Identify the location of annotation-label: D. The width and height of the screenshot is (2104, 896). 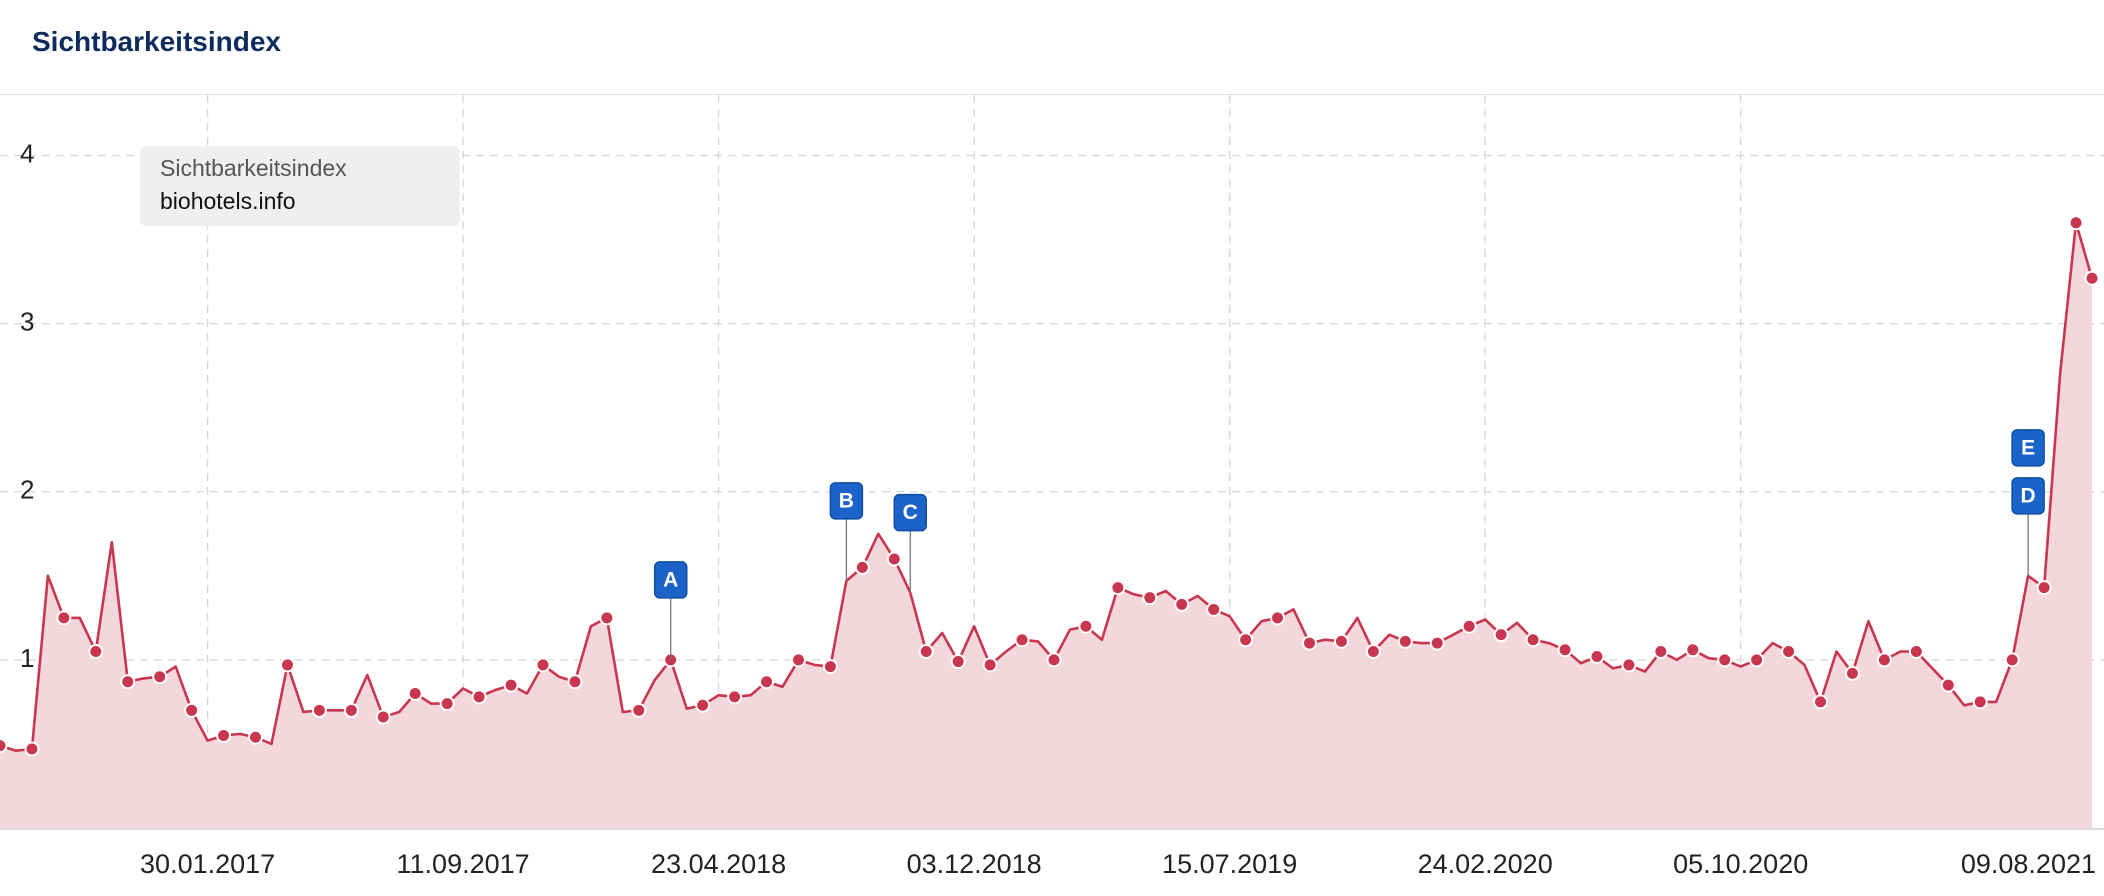
(2028, 495).